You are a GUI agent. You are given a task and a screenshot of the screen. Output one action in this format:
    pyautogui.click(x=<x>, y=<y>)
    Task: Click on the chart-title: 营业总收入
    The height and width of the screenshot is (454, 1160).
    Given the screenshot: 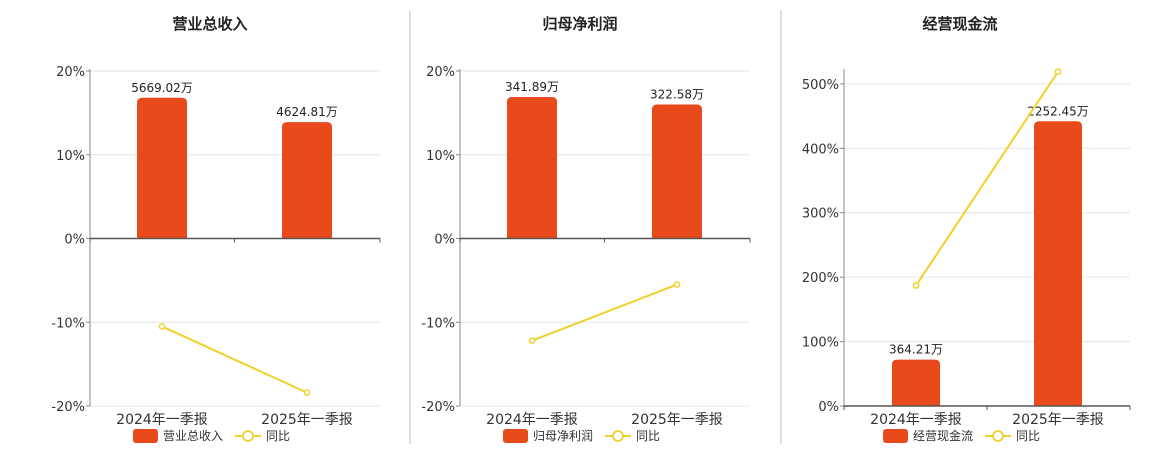 What is the action you would take?
    pyautogui.click(x=209, y=24)
    